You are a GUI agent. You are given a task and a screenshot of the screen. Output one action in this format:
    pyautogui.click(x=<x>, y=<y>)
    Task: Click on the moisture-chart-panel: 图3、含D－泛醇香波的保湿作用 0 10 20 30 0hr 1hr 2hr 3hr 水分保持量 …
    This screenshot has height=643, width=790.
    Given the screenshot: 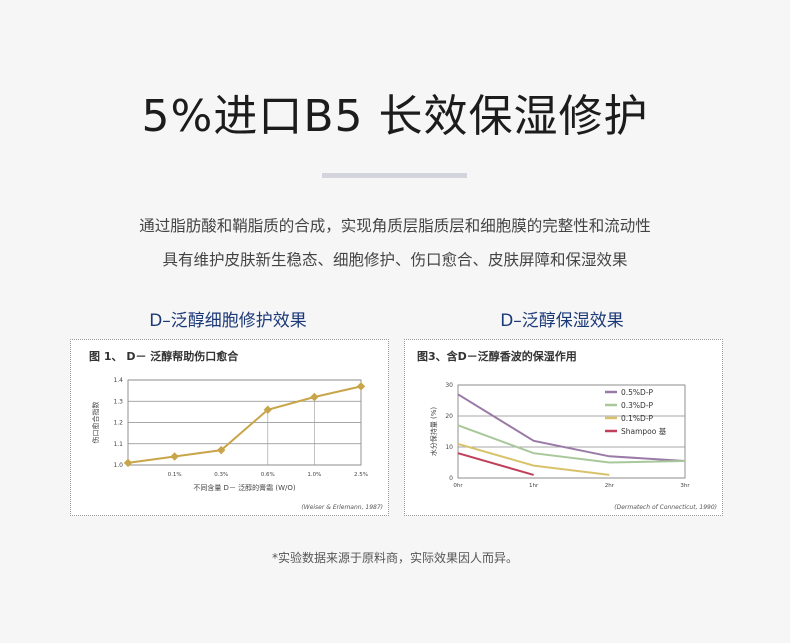 What is the action you would take?
    pyautogui.click(x=563, y=427)
    